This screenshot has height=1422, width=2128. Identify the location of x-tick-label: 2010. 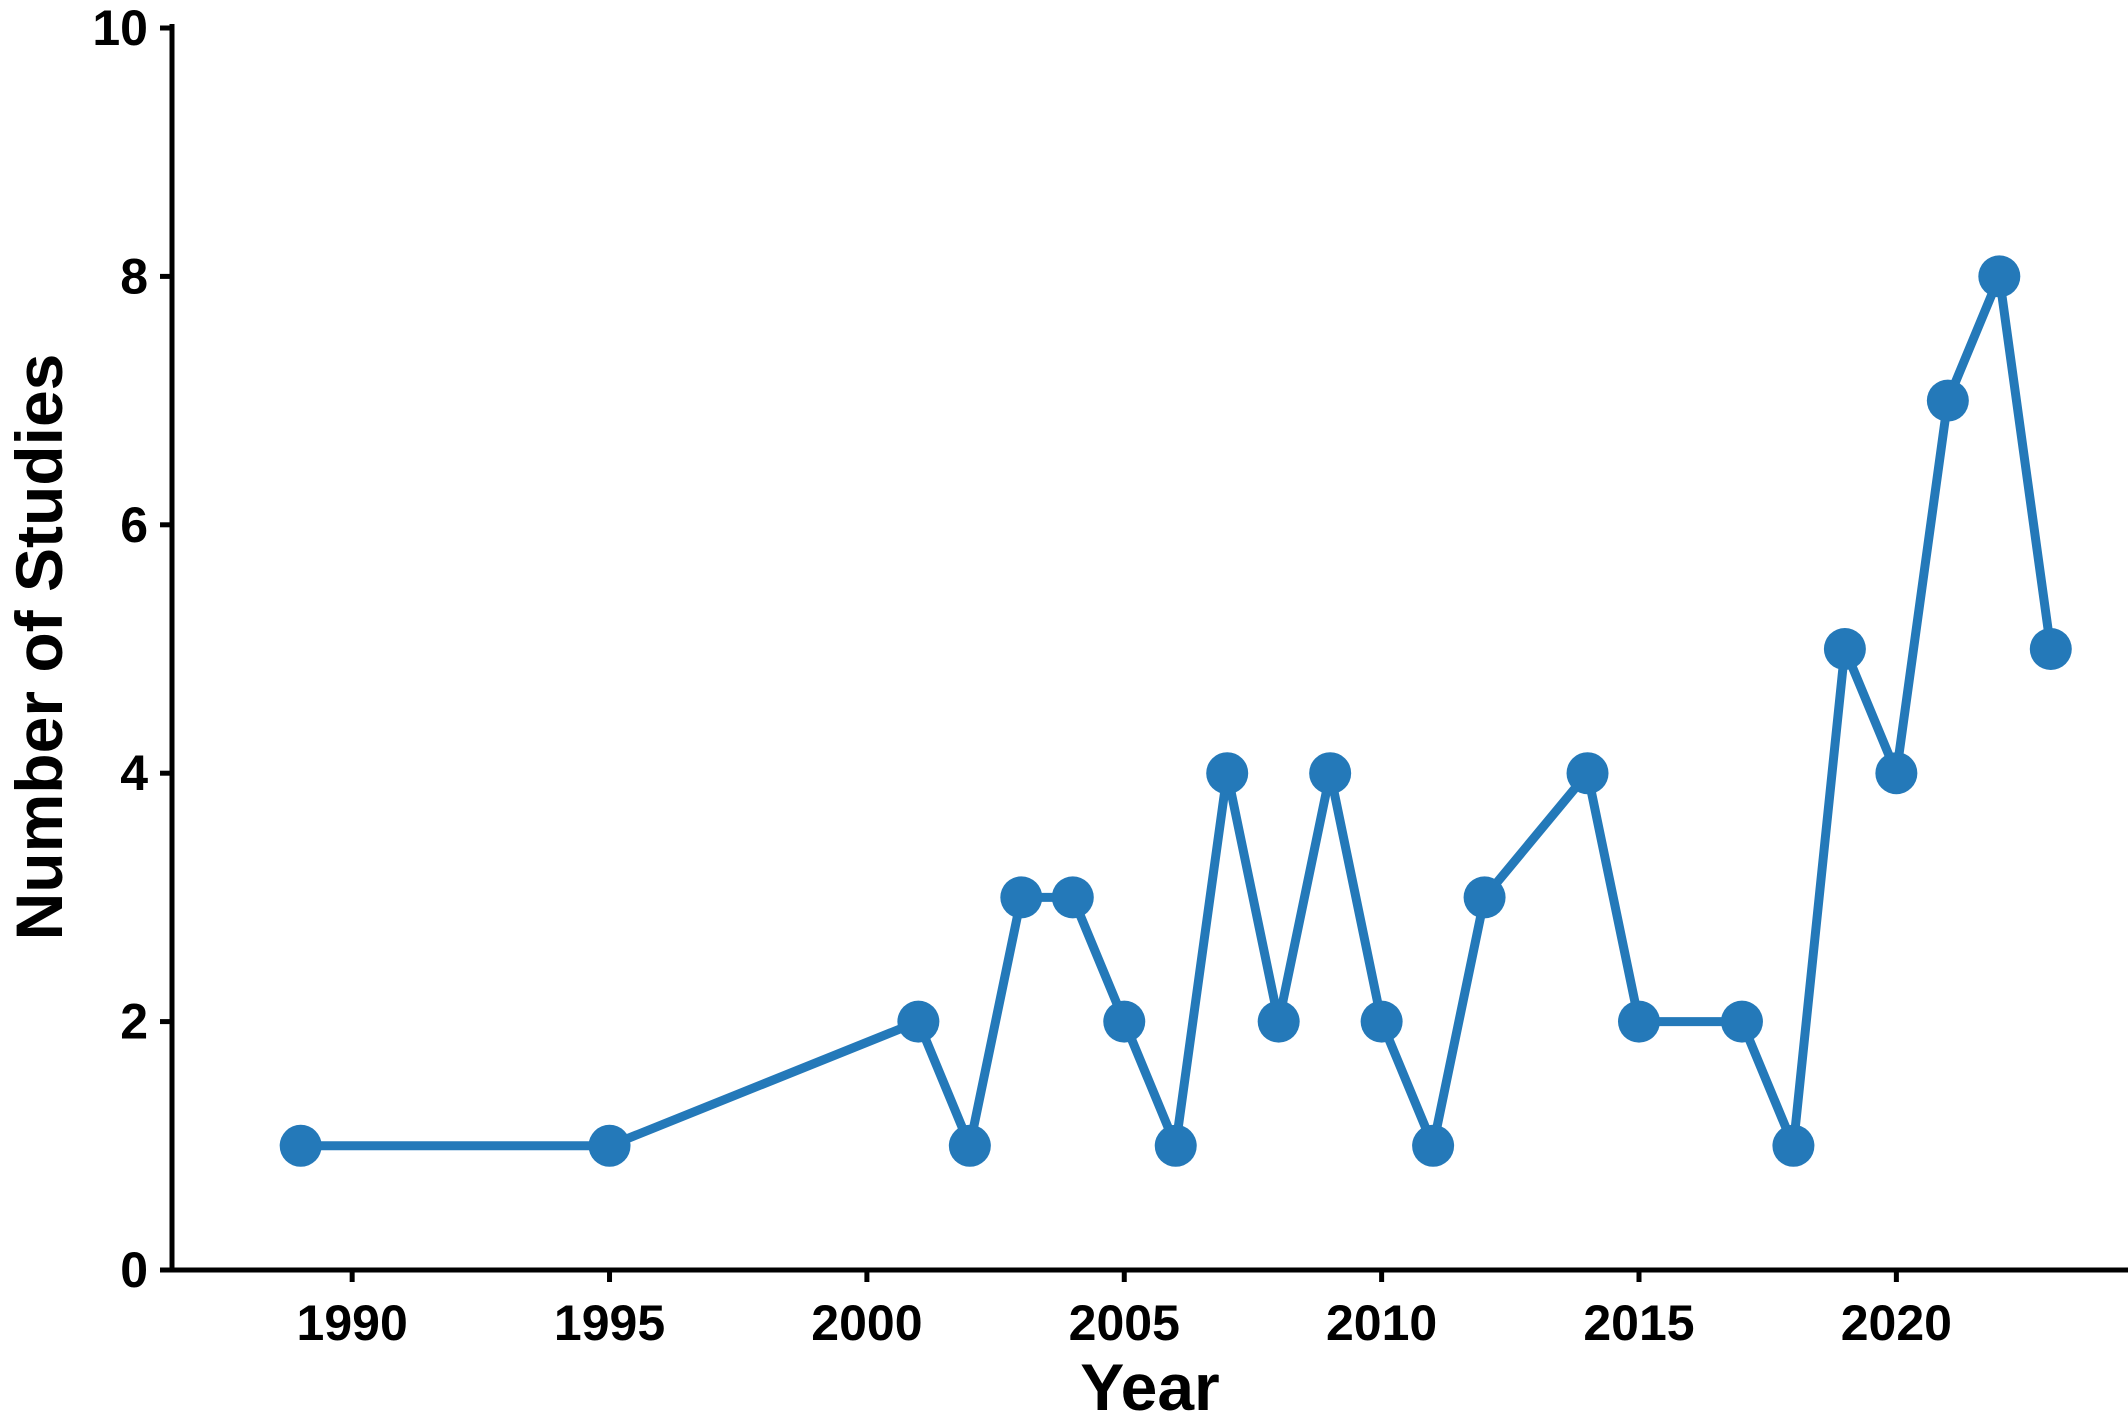
(1381, 1323).